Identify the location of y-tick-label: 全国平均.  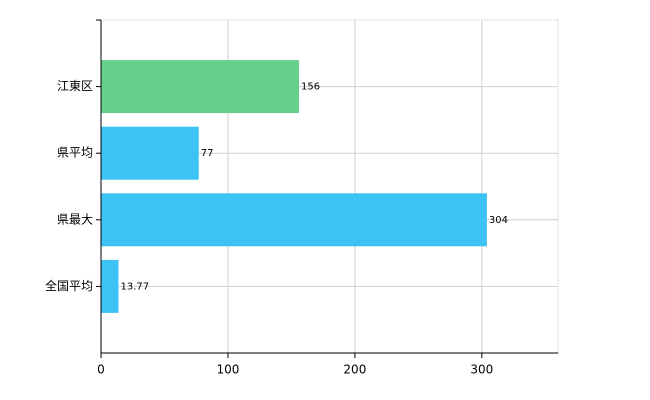
(69, 285).